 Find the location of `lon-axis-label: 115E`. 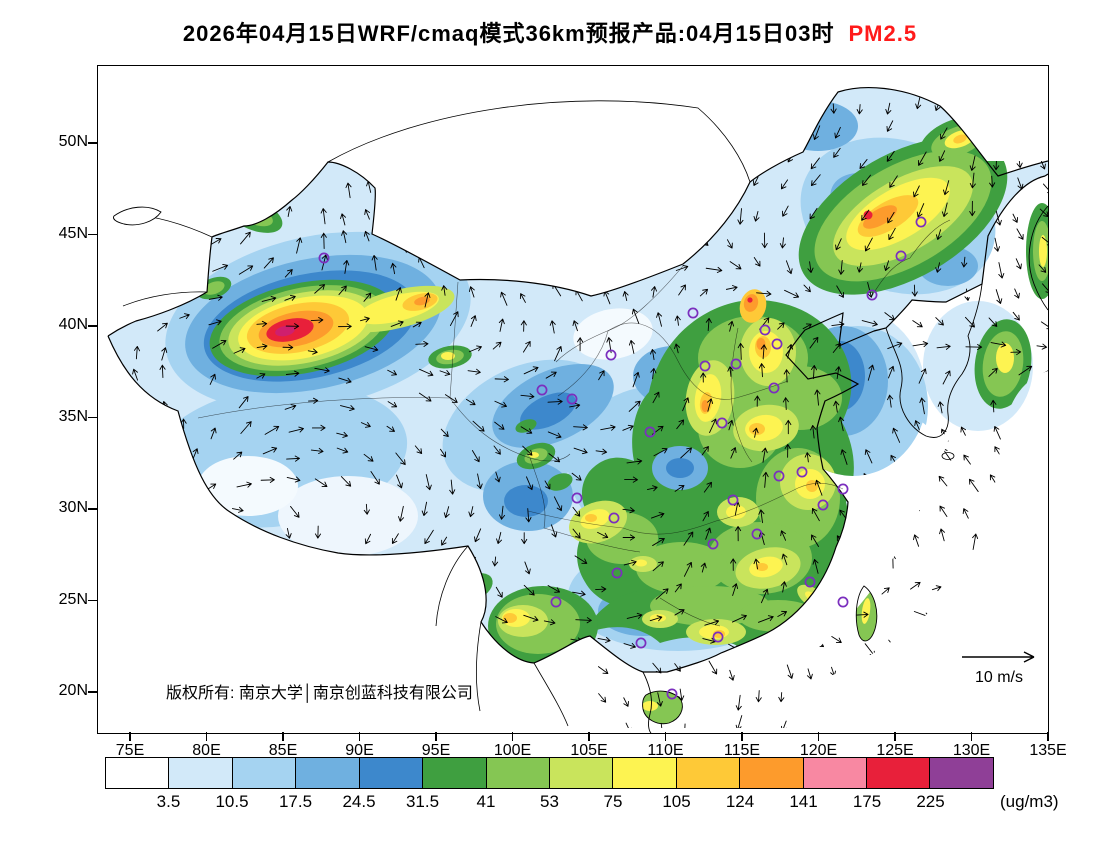

lon-axis-label: 115E is located at coordinates (742, 750).